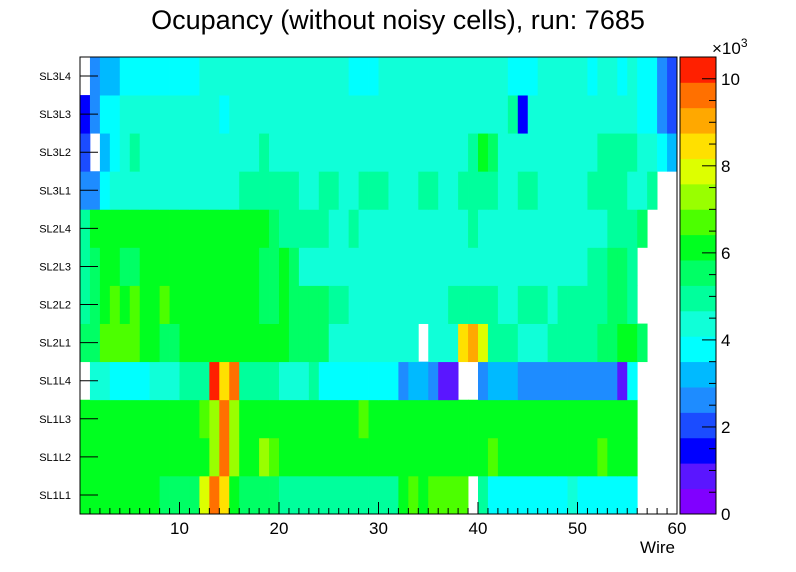 This screenshot has height=572, width=796. Describe the element at coordinates (55, 191) in the screenshot. I see `y-tick-label: SL3L1` at that location.